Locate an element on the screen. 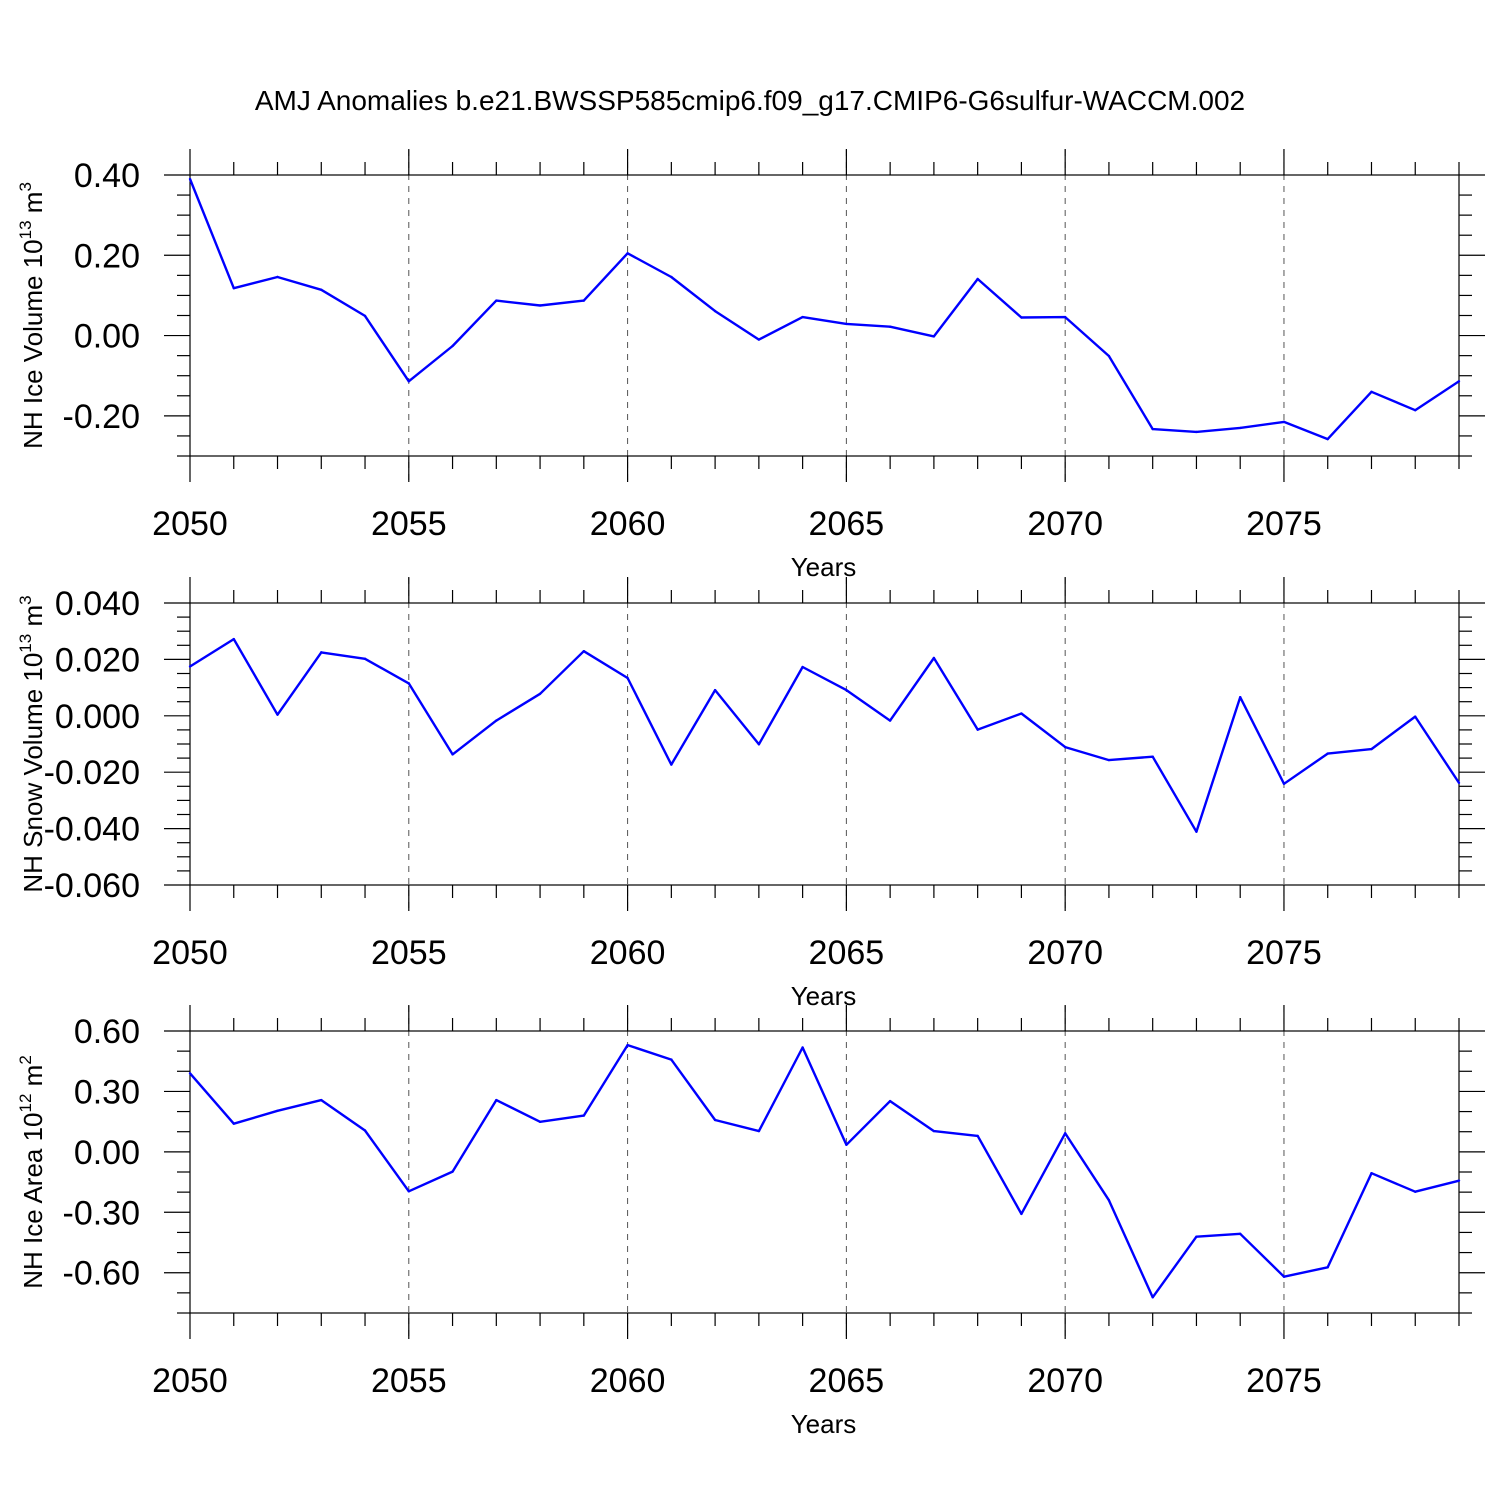 Image resolution: width=1500 pixels, height=1500 pixels. snow-volume-y-tick-label: -0.020 is located at coordinates (92, 773).